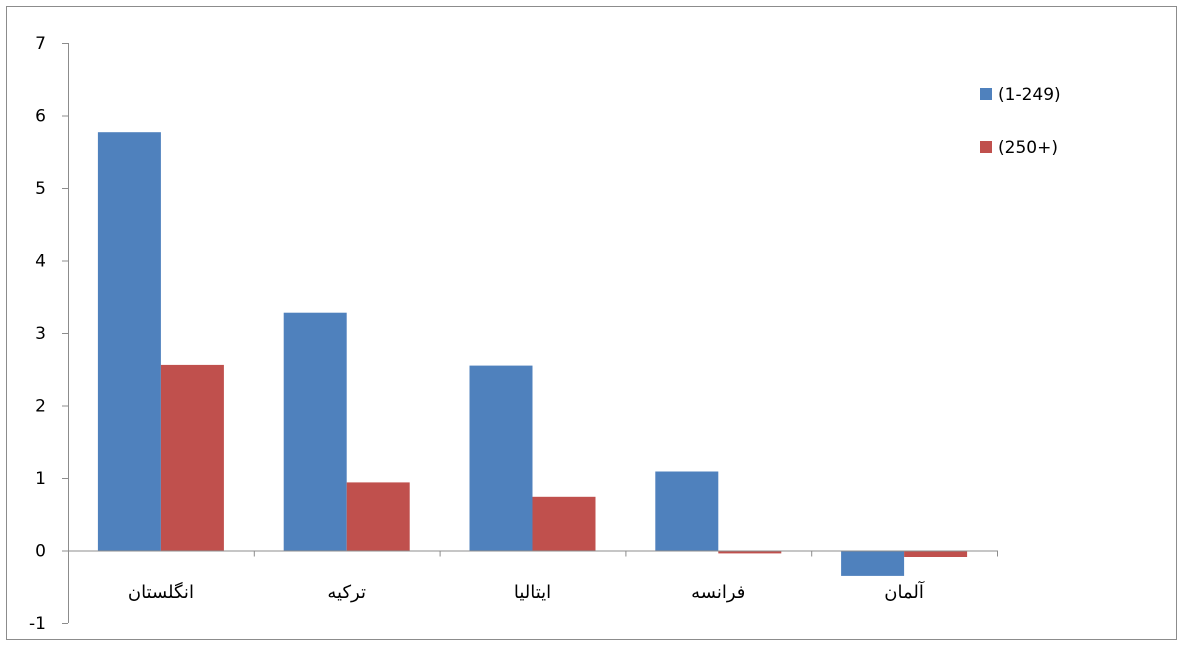 The width and height of the screenshot is (1183, 650). Describe the element at coordinates (40, 479) in the screenshot. I see `y-tick-label: 1` at that location.